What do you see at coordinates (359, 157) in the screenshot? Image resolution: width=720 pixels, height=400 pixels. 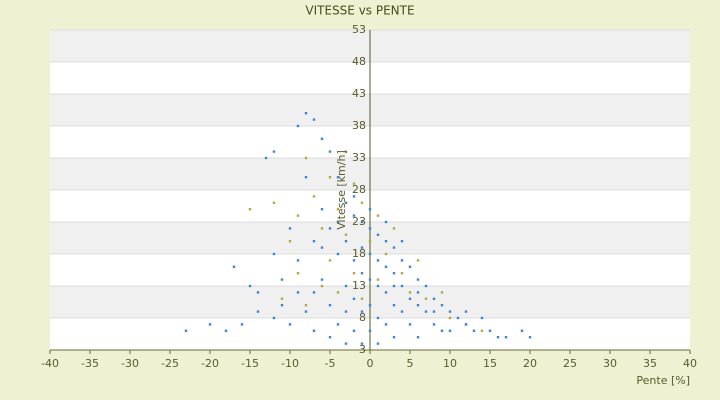 I see `y-tick-label: 33` at bounding box center [359, 157].